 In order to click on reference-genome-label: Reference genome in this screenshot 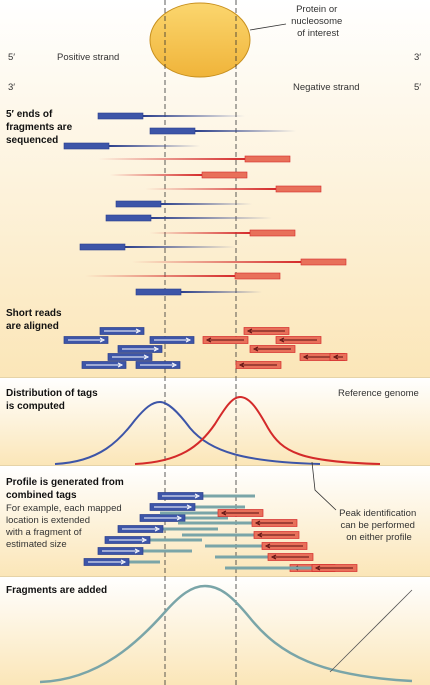, I will do `click(378, 393)`.